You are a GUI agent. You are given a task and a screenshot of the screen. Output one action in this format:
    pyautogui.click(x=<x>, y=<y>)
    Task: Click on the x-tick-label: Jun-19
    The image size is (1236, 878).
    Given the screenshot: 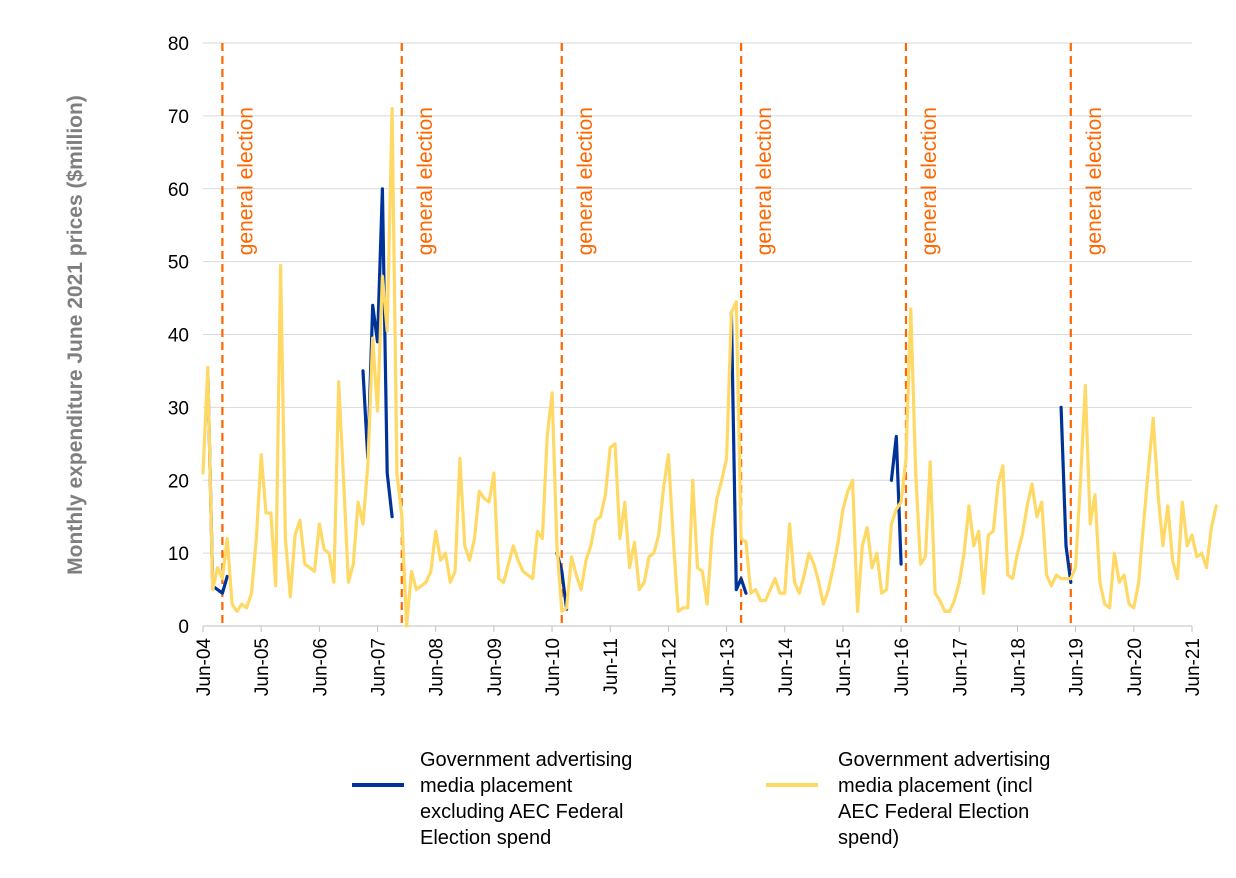 What is the action you would take?
    pyautogui.click(x=1077, y=667)
    